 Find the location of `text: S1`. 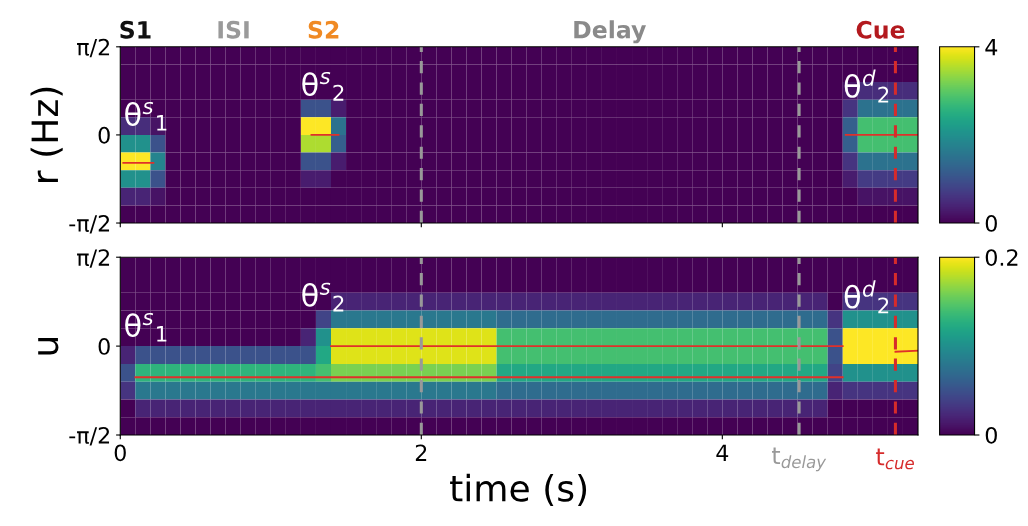

text: S1 is located at coordinates (135, 29).